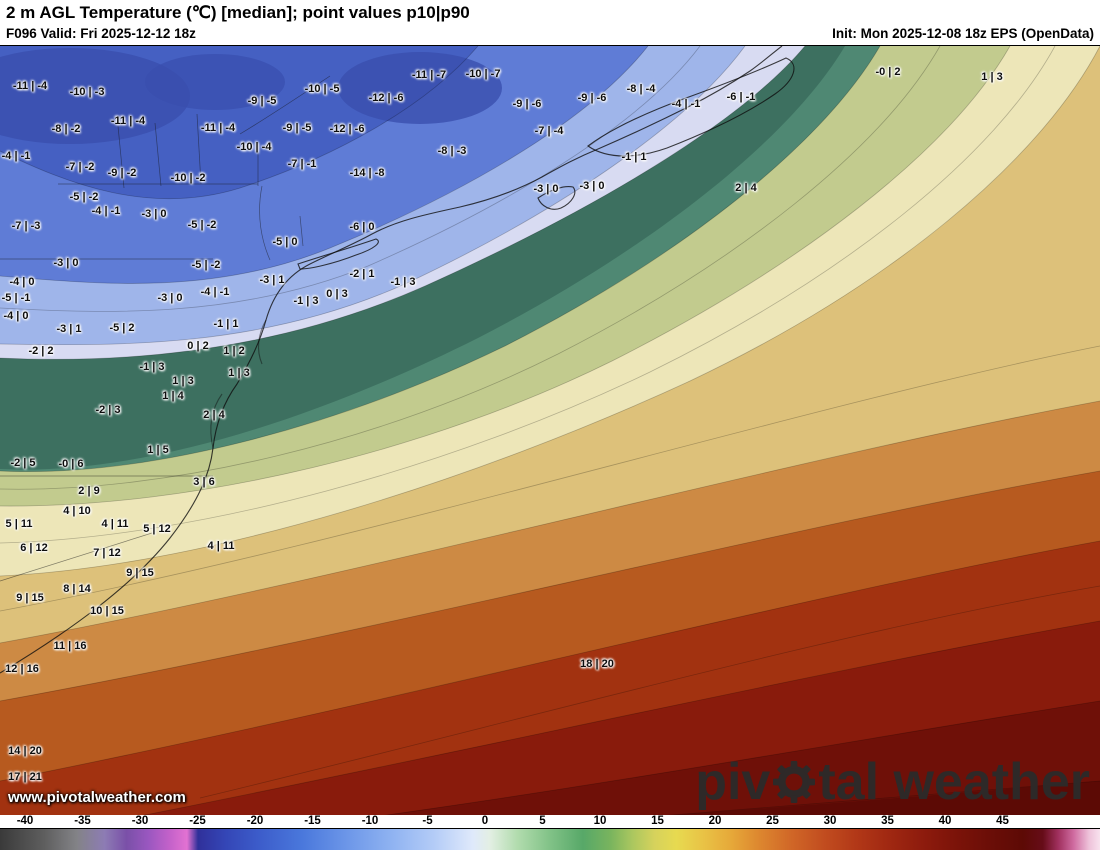 The width and height of the screenshot is (1100, 850). What do you see at coordinates (80, 167) in the screenshot?
I see `point-value: -7 | -2` at bounding box center [80, 167].